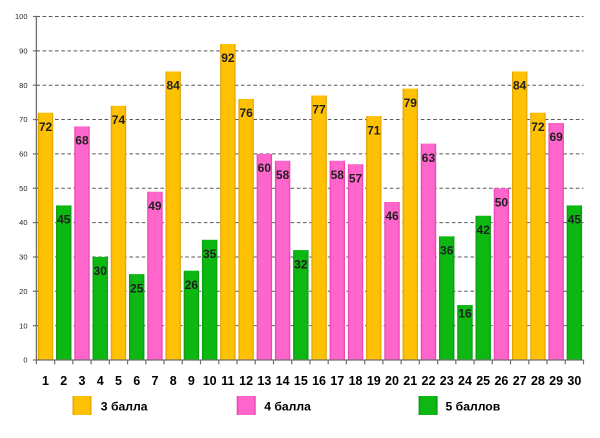  Describe the element at coordinates (356, 178) in the screenshot. I see `svg-text: 57` at that location.